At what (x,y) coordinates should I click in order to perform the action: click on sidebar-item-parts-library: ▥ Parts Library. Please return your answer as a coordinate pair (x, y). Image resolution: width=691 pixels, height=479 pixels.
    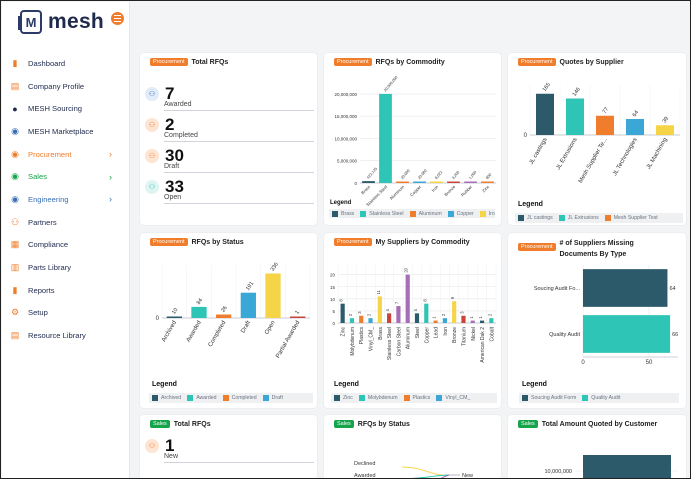
    Looking at the image, I should click on (66, 267).